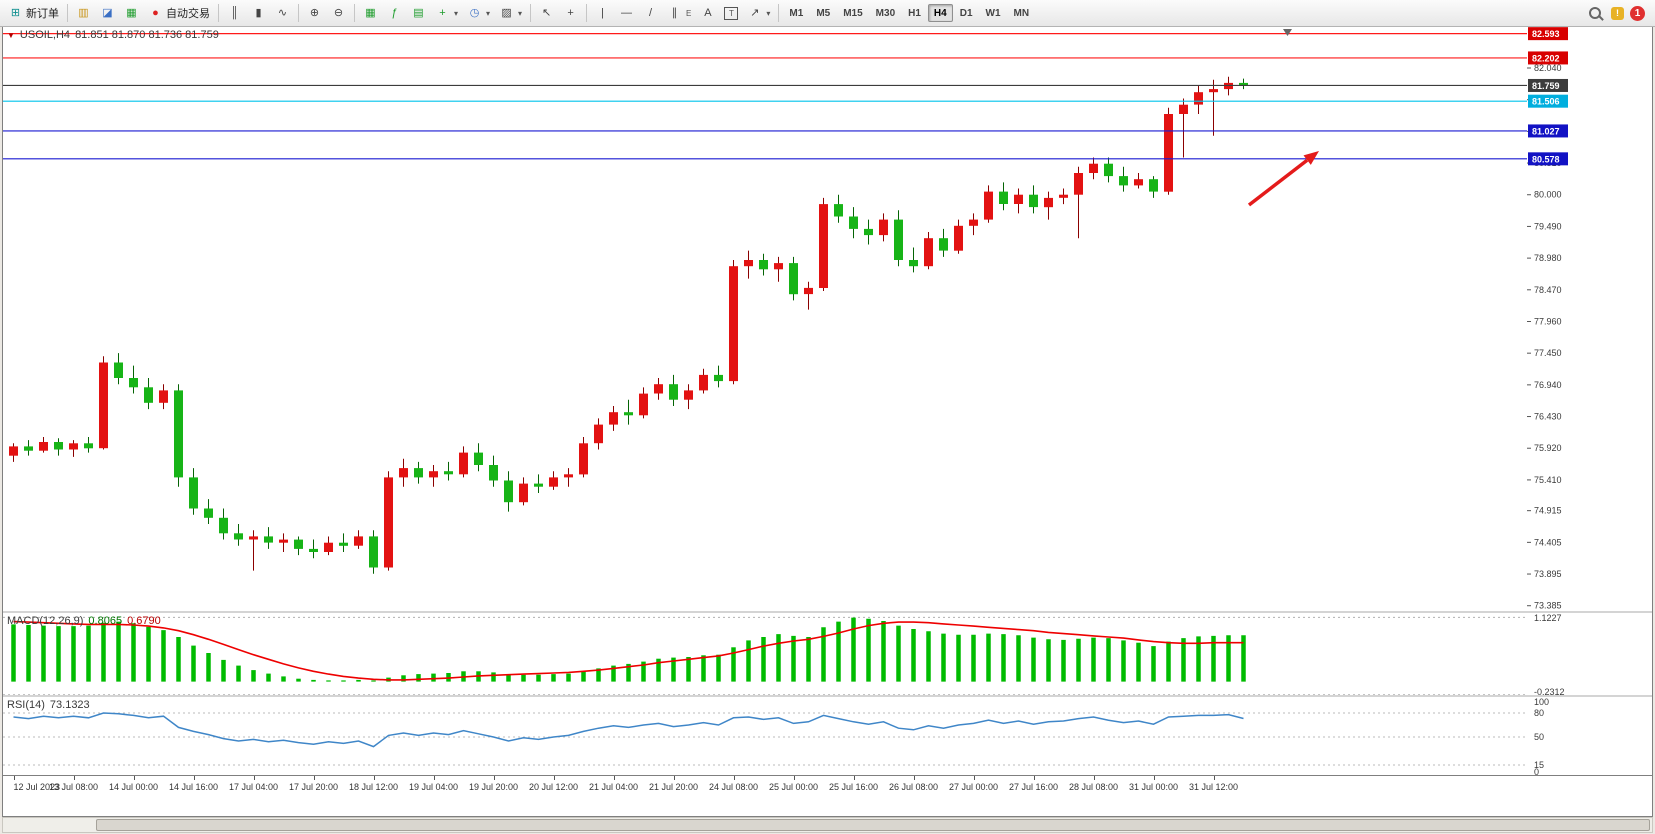 This screenshot has width=1655, height=834. I want to click on line-chart-button: ∿, so click(282, 13).